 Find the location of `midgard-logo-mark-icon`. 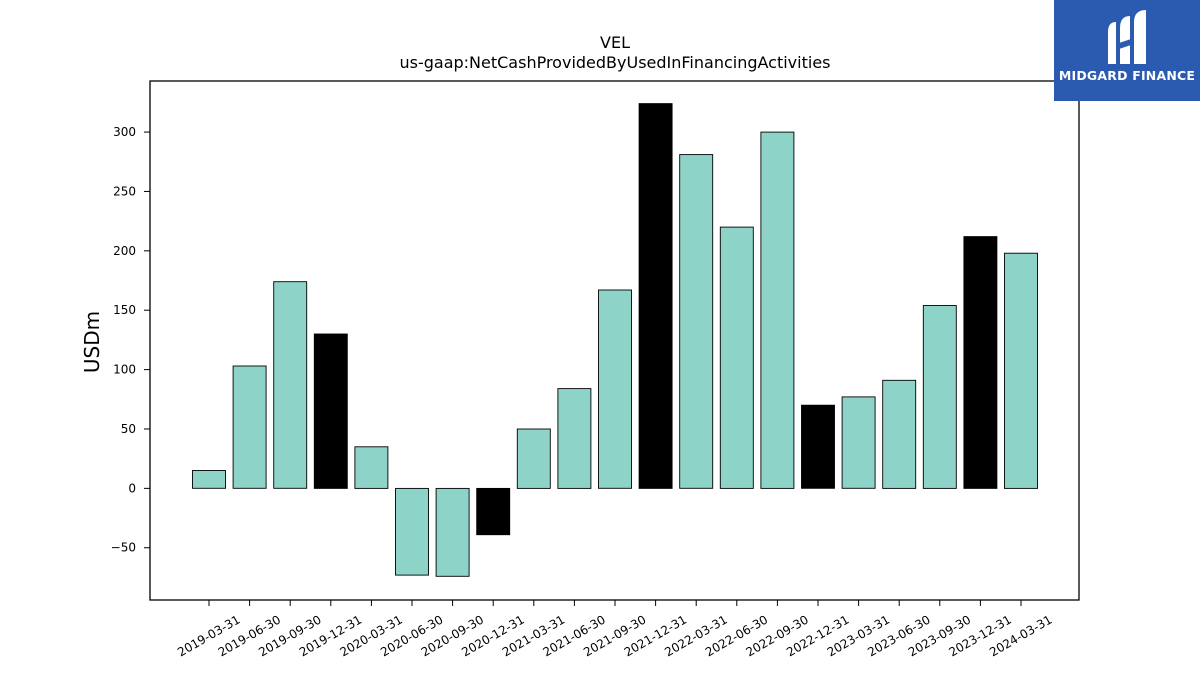

midgard-logo-mark-icon is located at coordinates (1127, 37).